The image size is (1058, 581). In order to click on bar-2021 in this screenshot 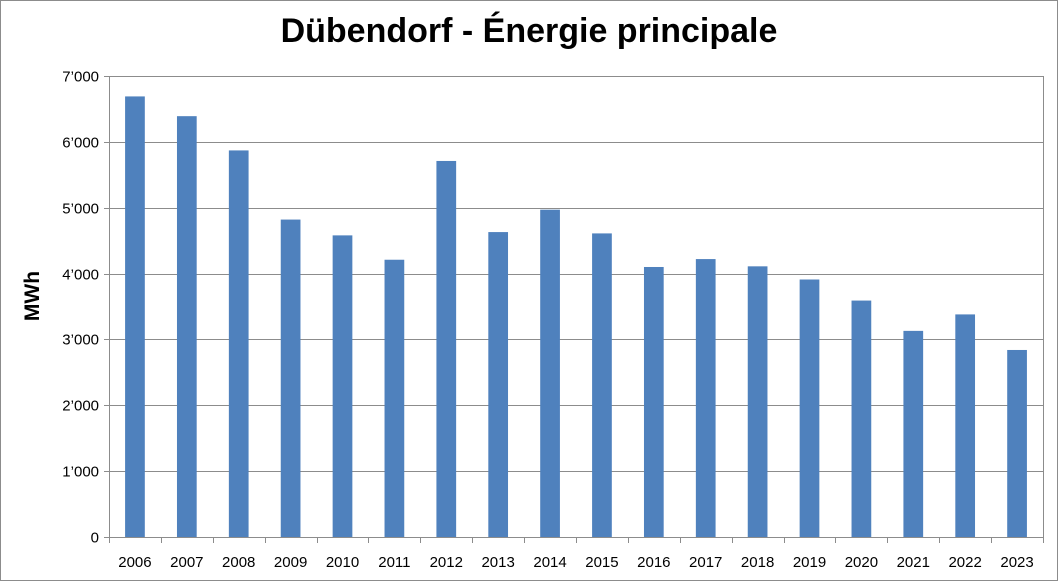, I will do `click(913, 433)`.